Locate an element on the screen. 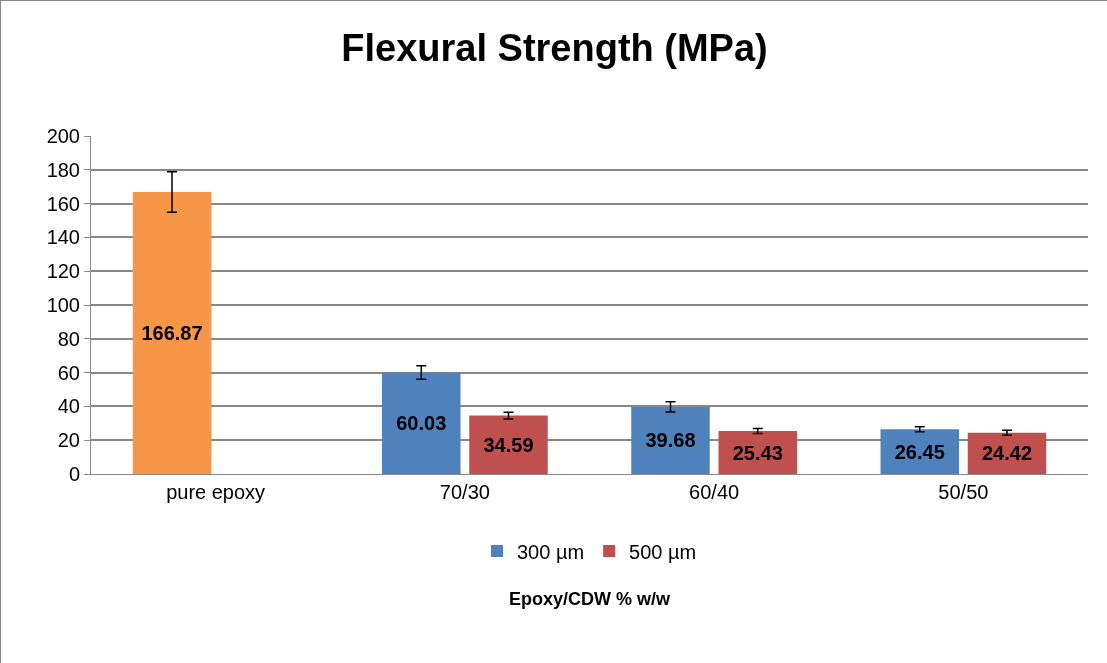 This screenshot has width=1107, height=663. legend-label: 300 µm is located at coordinates (551, 551).